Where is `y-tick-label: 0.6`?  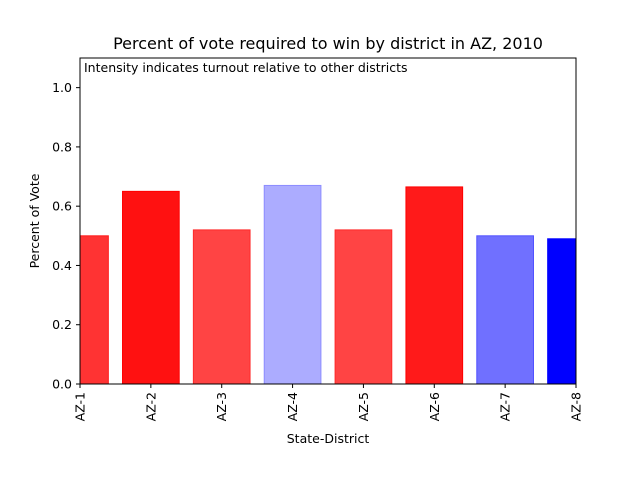
y-tick-label: 0.6 is located at coordinates (62, 206).